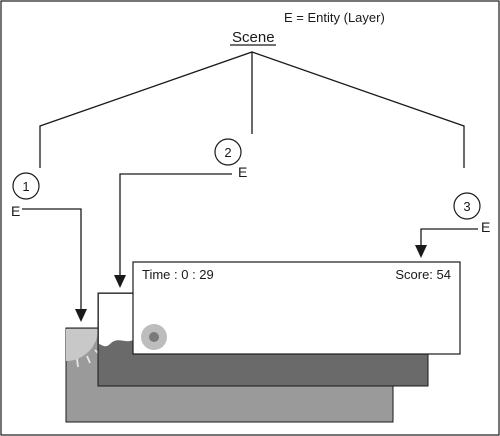 The image size is (500, 436). I want to click on entity-node-1: 1 E, so click(25, 195).